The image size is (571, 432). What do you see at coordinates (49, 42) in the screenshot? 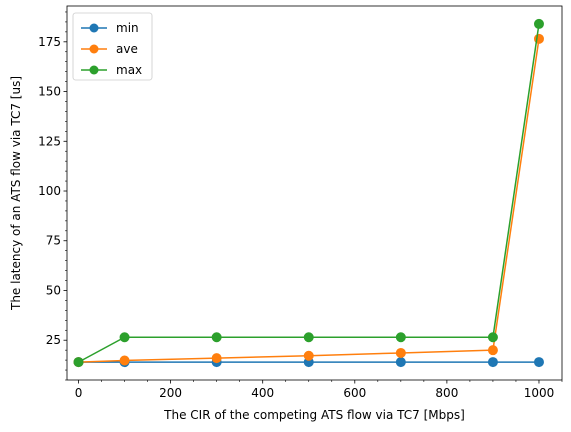
I see `y-tick-label: 175` at bounding box center [49, 42].